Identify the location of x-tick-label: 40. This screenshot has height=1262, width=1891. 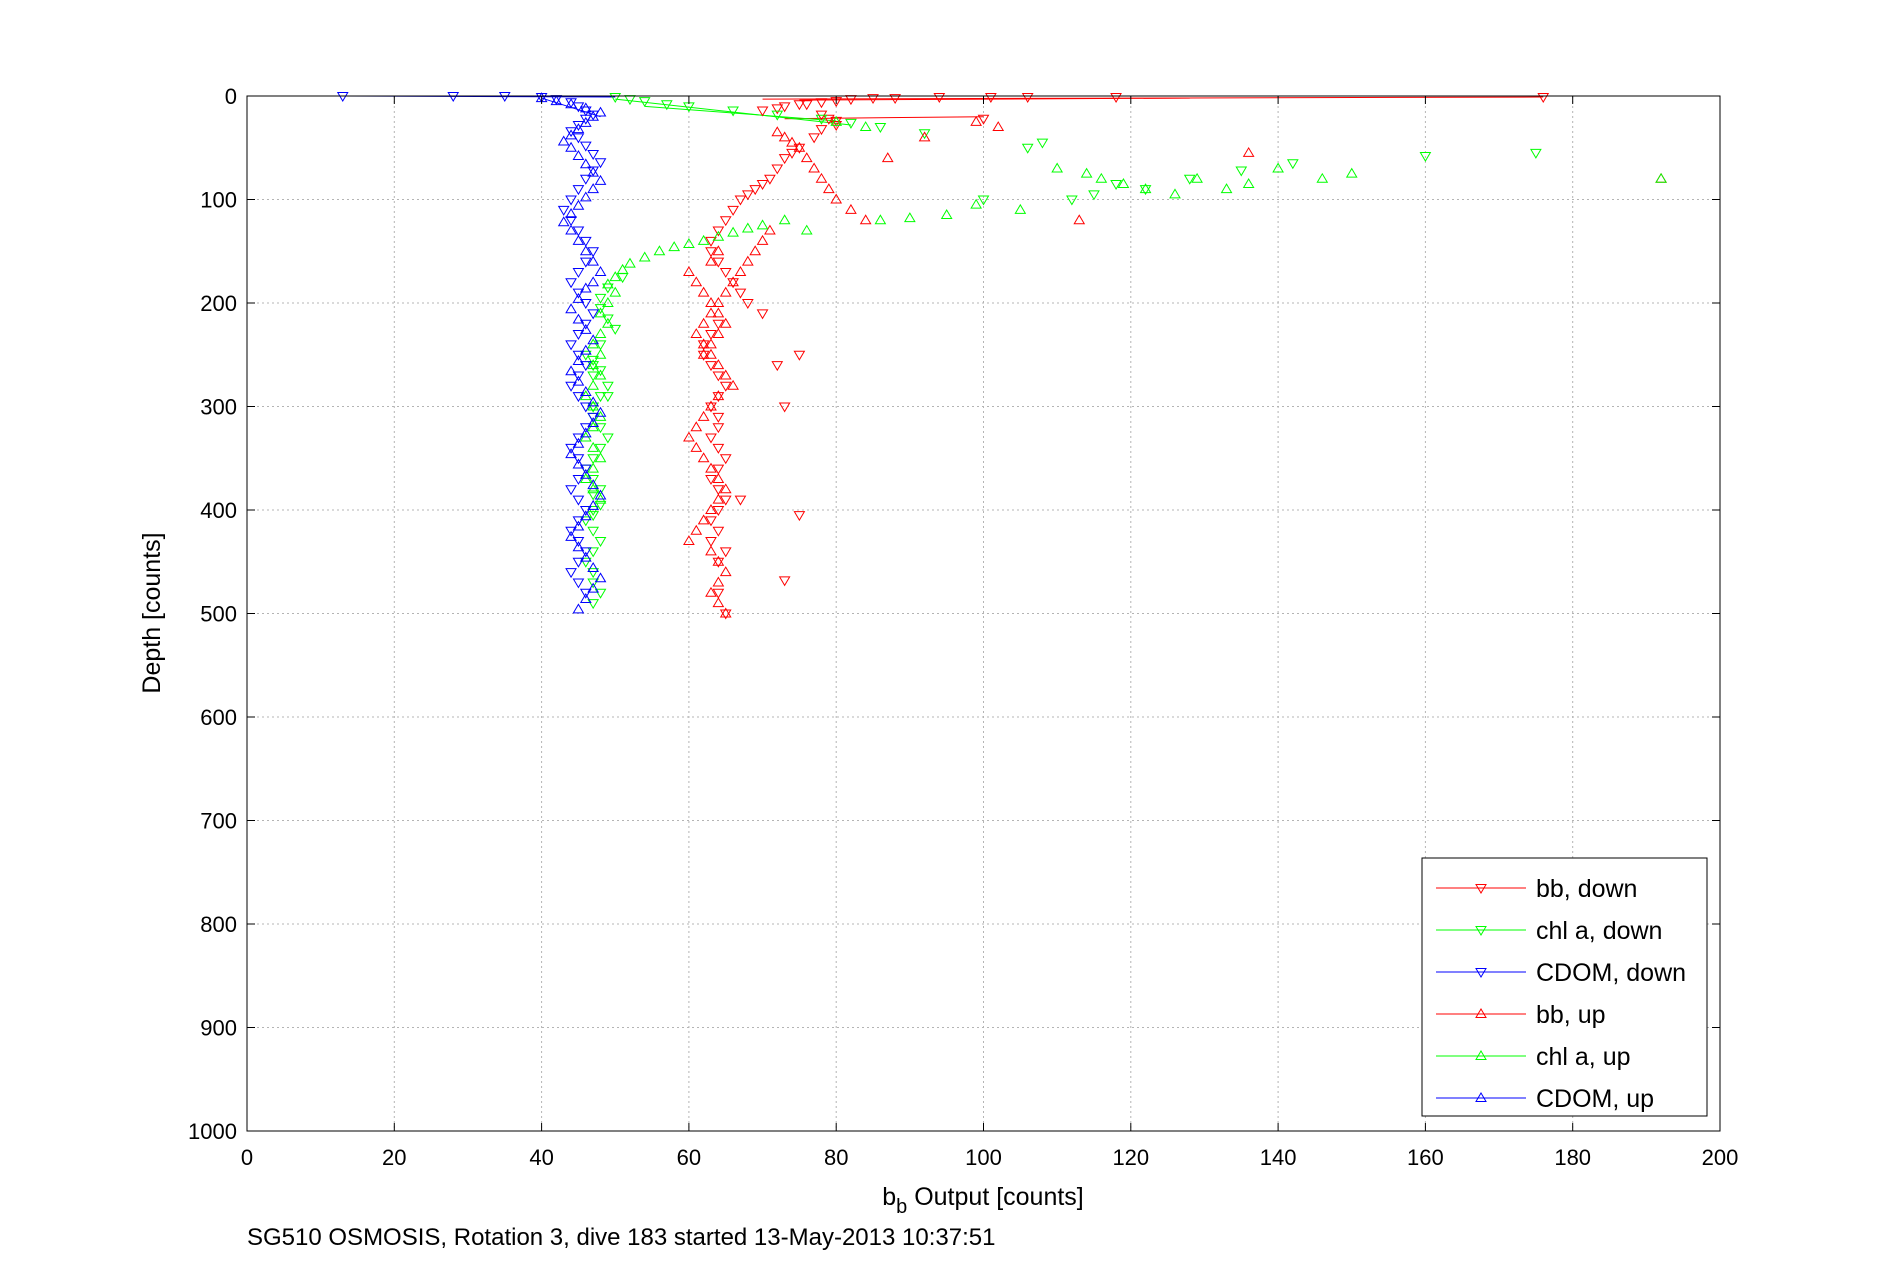
(541, 1157).